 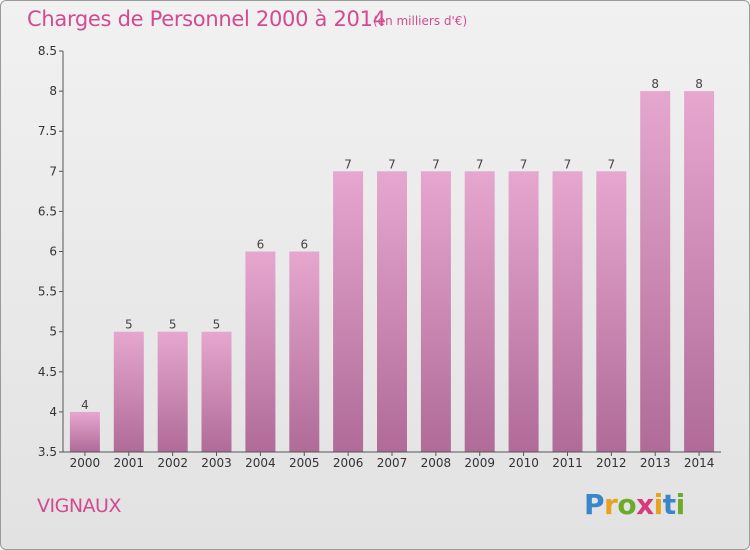 What do you see at coordinates (567, 312) in the screenshot?
I see `bar-2011` at bounding box center [567, 312].